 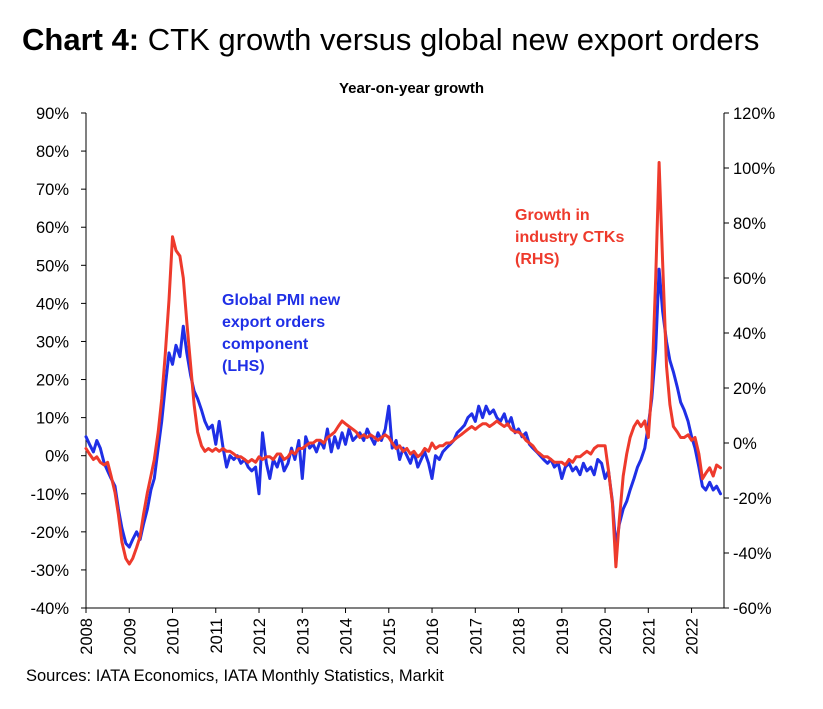 I want to click on right-tick-label: 20%, so click(x=749, y=389).